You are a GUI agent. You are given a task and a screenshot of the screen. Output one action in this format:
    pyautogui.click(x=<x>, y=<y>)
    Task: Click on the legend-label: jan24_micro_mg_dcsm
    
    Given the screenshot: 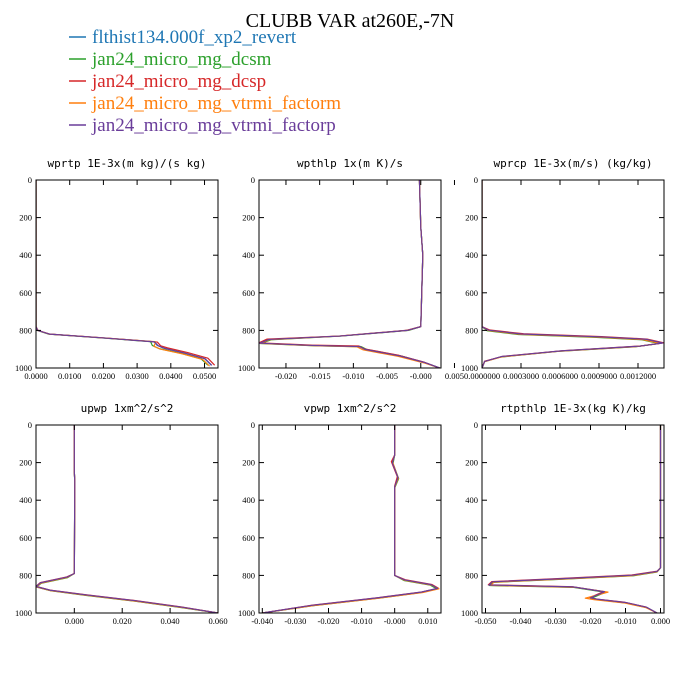 What is the action you would take?
    pyautogui.click(x=181, y=59)
    